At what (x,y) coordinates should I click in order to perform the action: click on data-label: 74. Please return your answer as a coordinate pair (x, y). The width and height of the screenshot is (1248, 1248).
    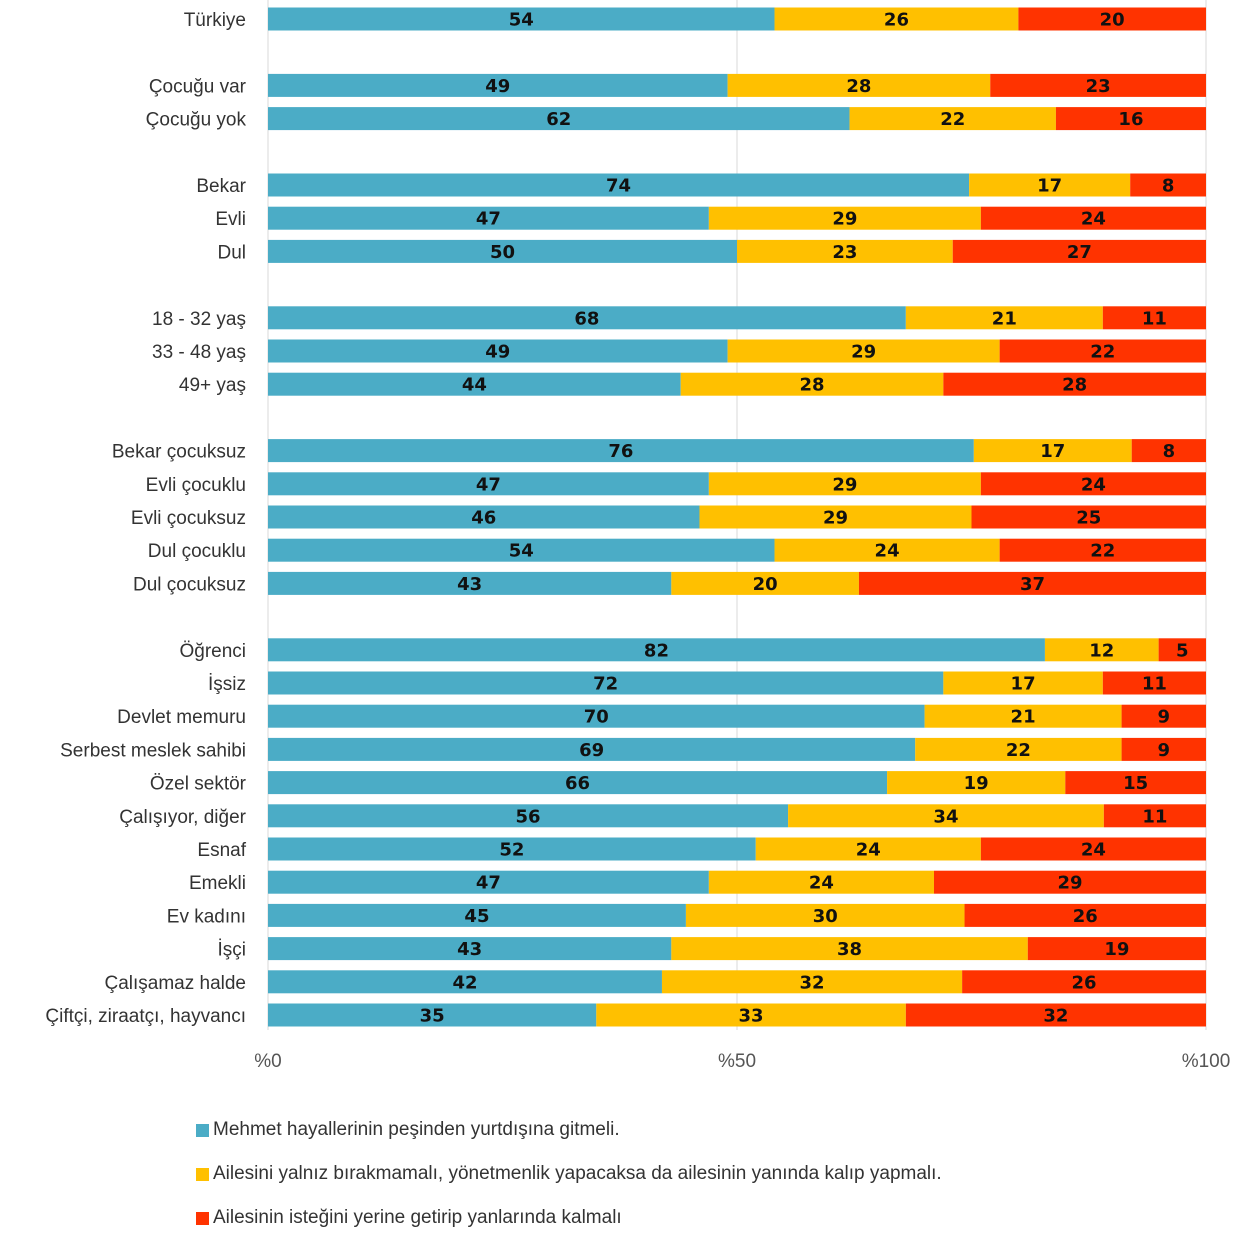
    Looking at the image, I should click on (618, 186).